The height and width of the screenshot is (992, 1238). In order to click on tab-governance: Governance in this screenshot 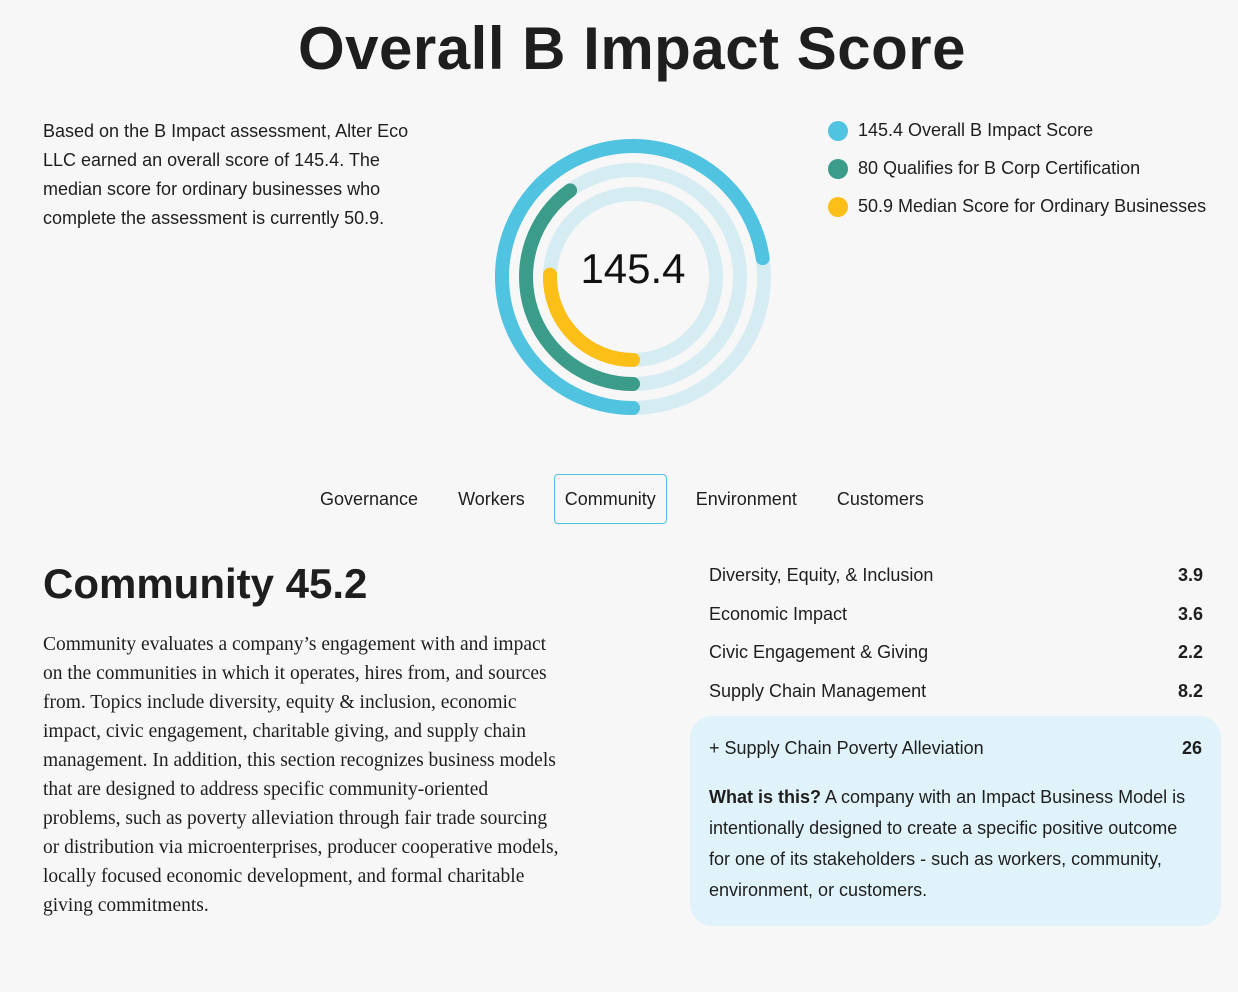, I will do `click(369, 499)`.